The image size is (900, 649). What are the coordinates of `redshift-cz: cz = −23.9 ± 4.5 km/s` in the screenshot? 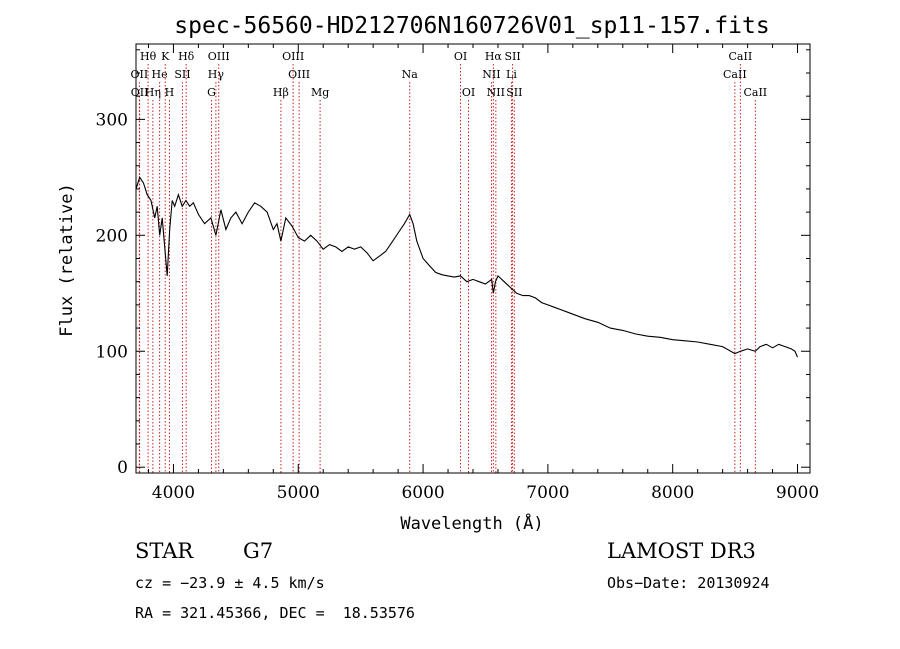 It's located at (230, 583).